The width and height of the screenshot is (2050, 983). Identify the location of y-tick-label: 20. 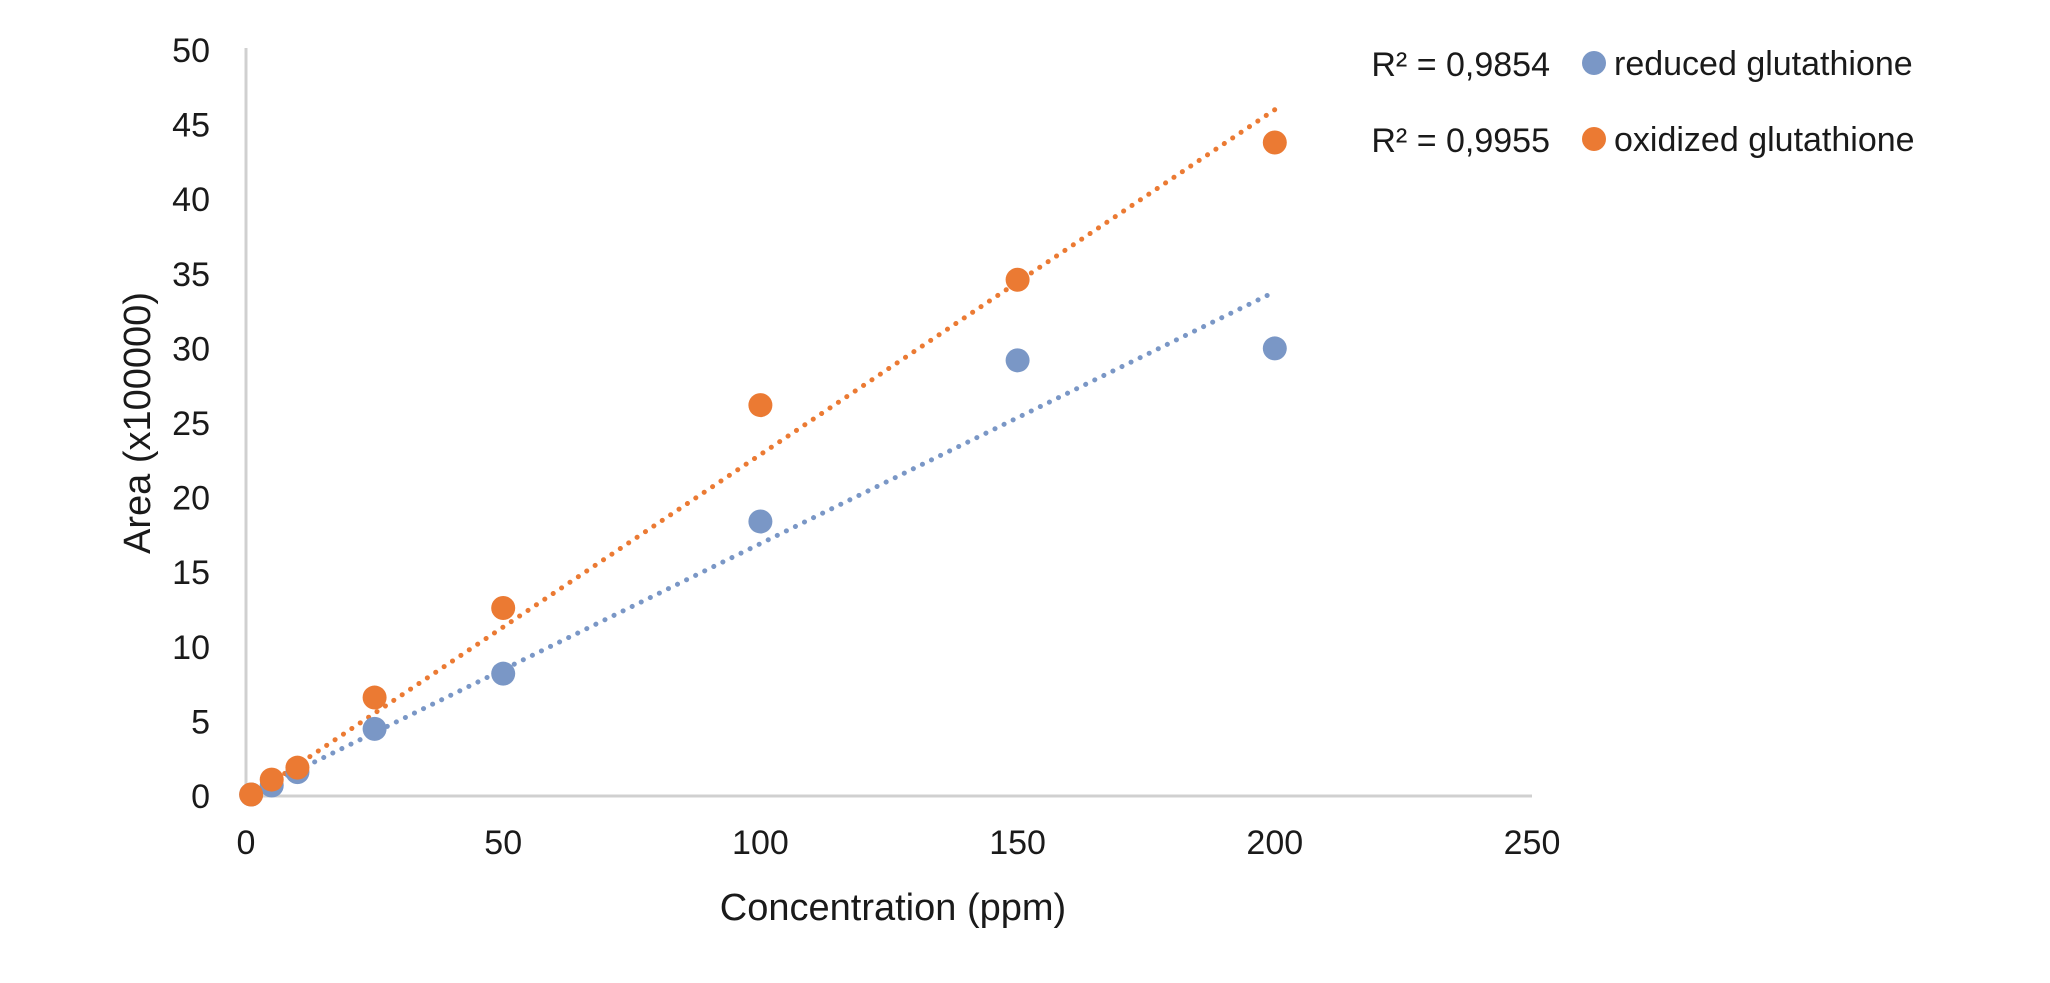
(191, 499).